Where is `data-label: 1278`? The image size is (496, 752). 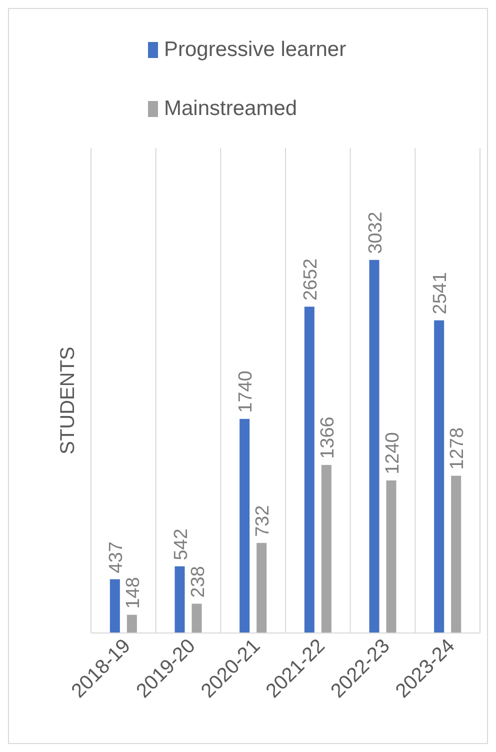 data-label: 1278 is located at coordinates (457, 448).